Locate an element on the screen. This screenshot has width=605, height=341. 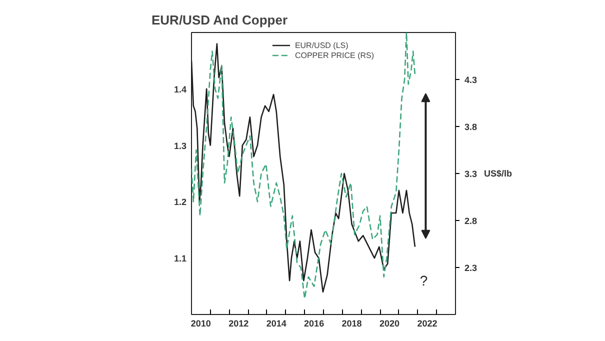
annotation: ? is located at coordinates (424, 280).